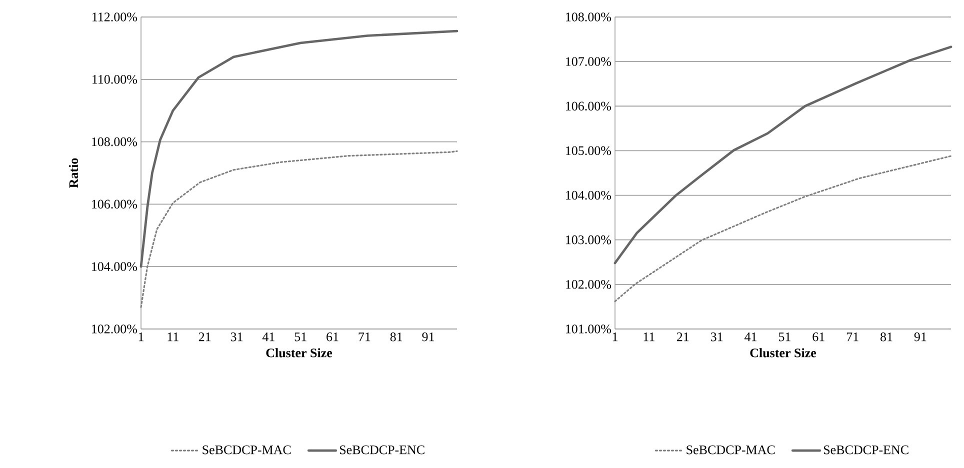 The height and width of the screenshot is (468, 964). What do you see at coordinates (115, 79) in the screenshot?
I see `y-tick-label: 110.00%` at bounding box center [115, 79].